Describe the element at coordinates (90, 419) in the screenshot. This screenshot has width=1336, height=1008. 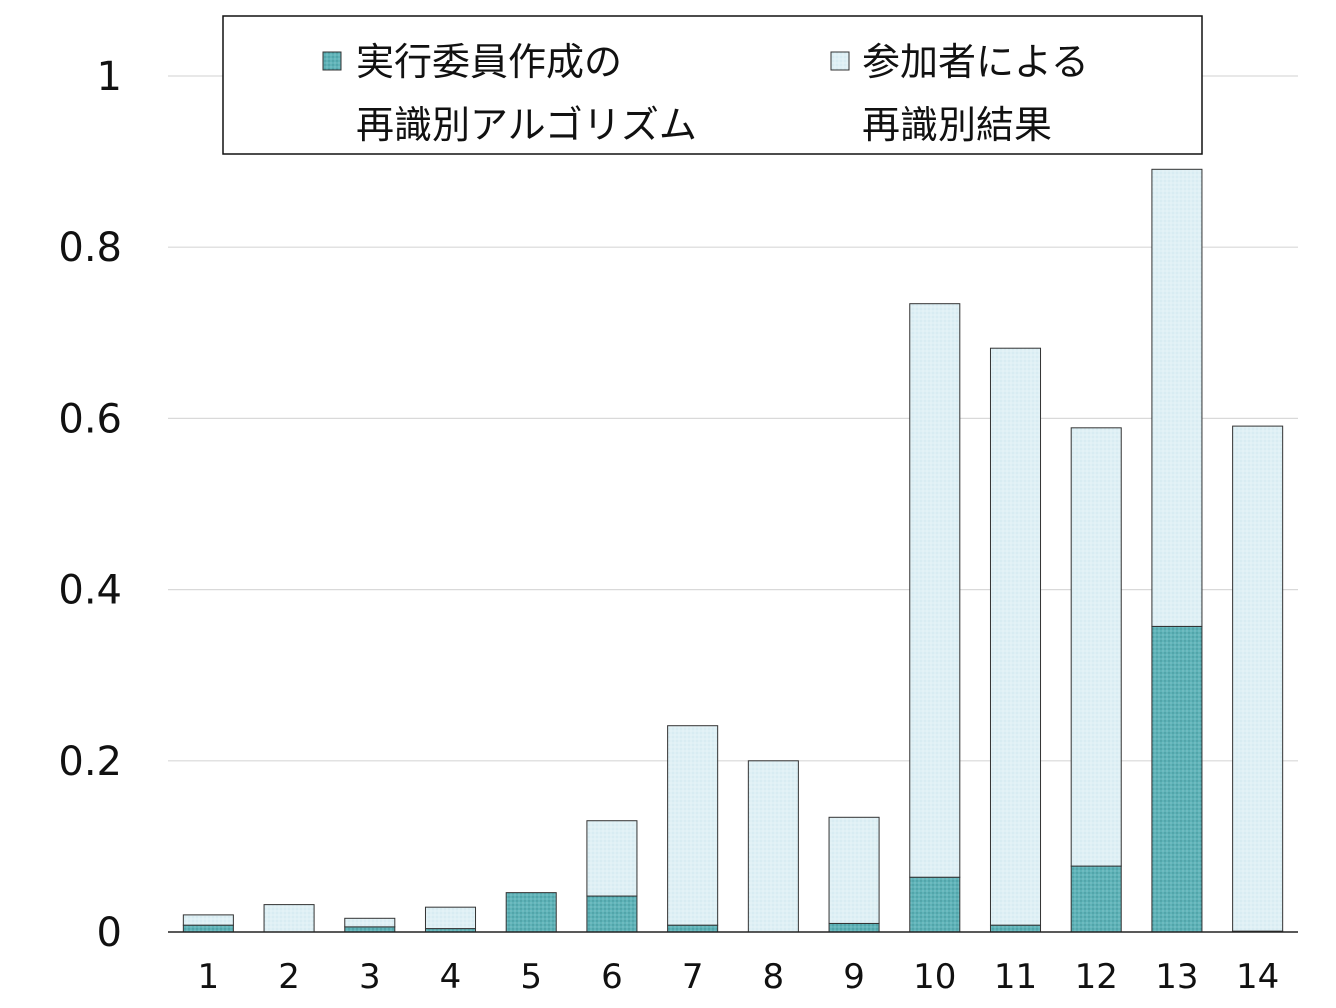
I see `y-tick-label: 0.6` at that location.